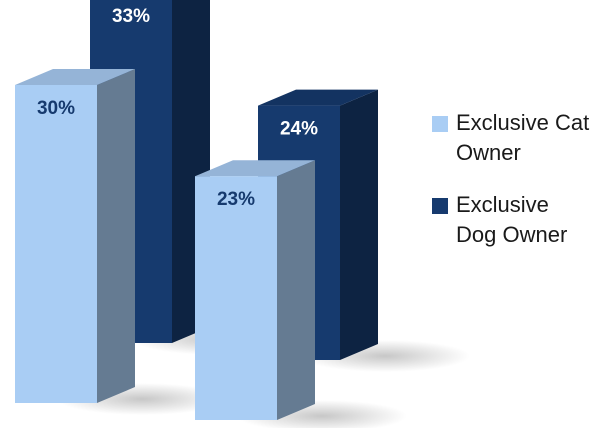  Describe the element at coordinates (516, 138) in the screenshot. I see `legend-item-cat: Exclusive Cat Owner` at that location.